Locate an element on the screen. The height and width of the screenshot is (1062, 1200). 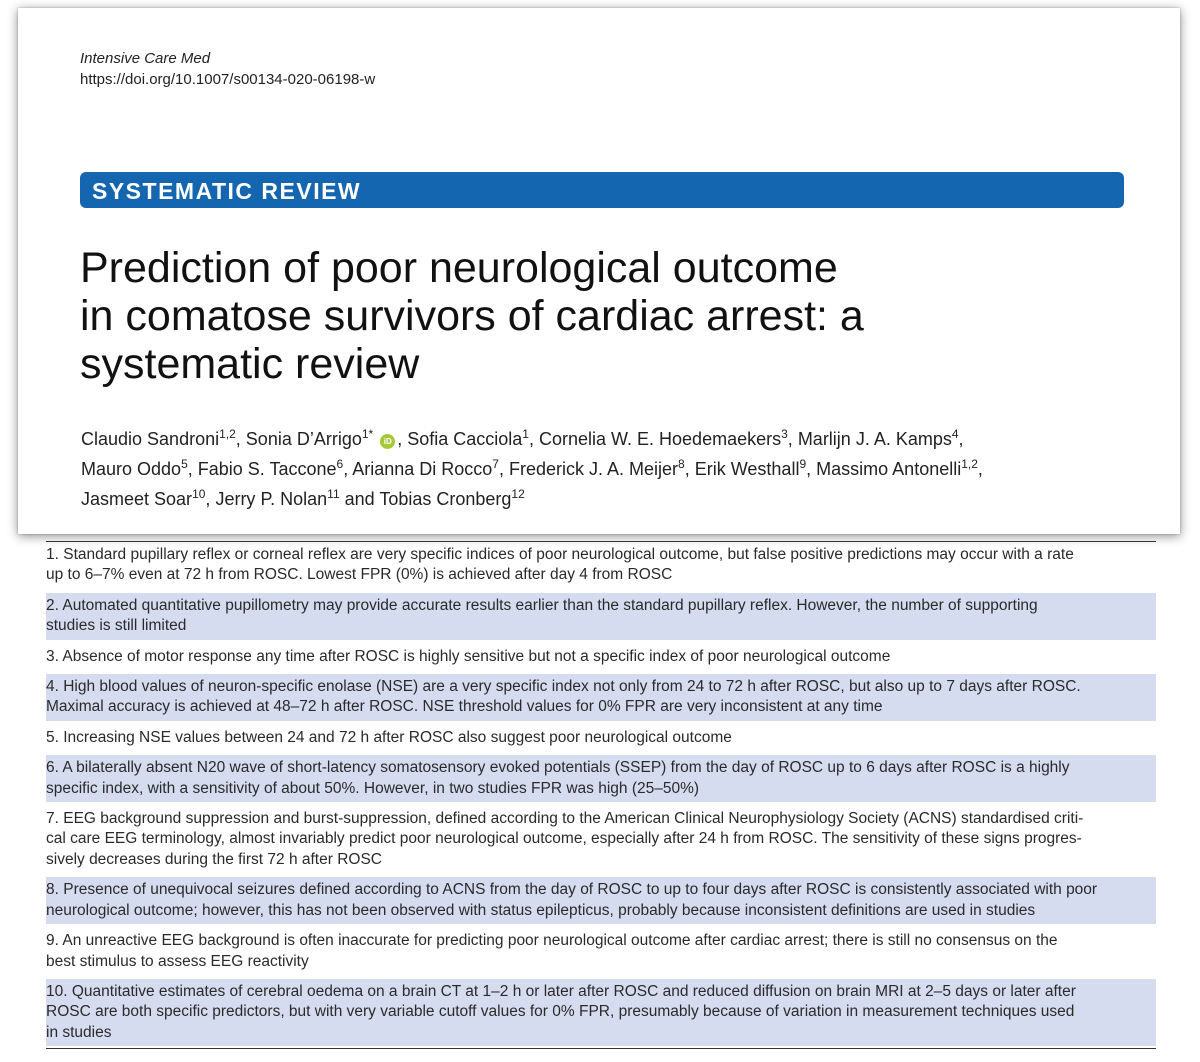
author-name: Mauro Oddo is located at coordinates (131, 469).